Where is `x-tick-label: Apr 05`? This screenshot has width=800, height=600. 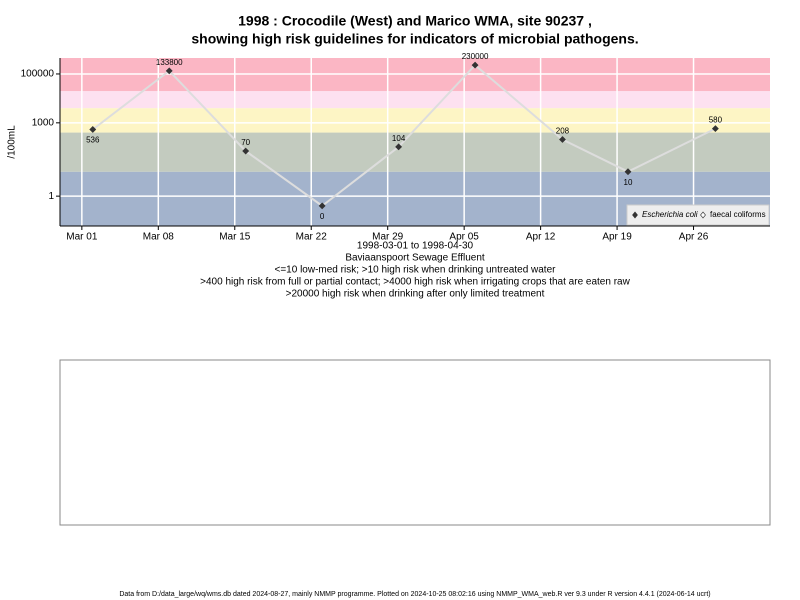 x-tick-label: Apr 05 is located at coordinates (464, 237).